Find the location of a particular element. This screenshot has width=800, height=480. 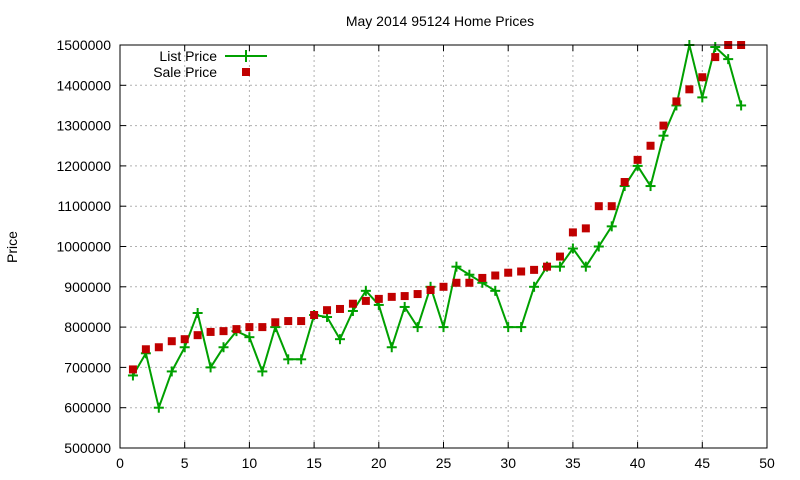

x-tick-label: 45 is located at coordinates (703, 463).